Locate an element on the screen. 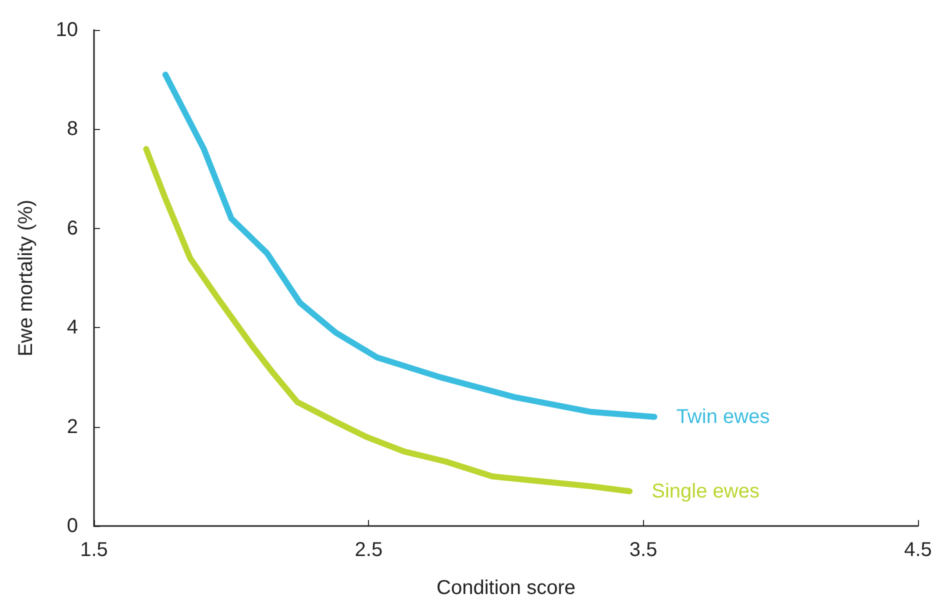 This screenshot has width=947, height=614. y-tick-label: 6 is located at coordinates (72, 228).